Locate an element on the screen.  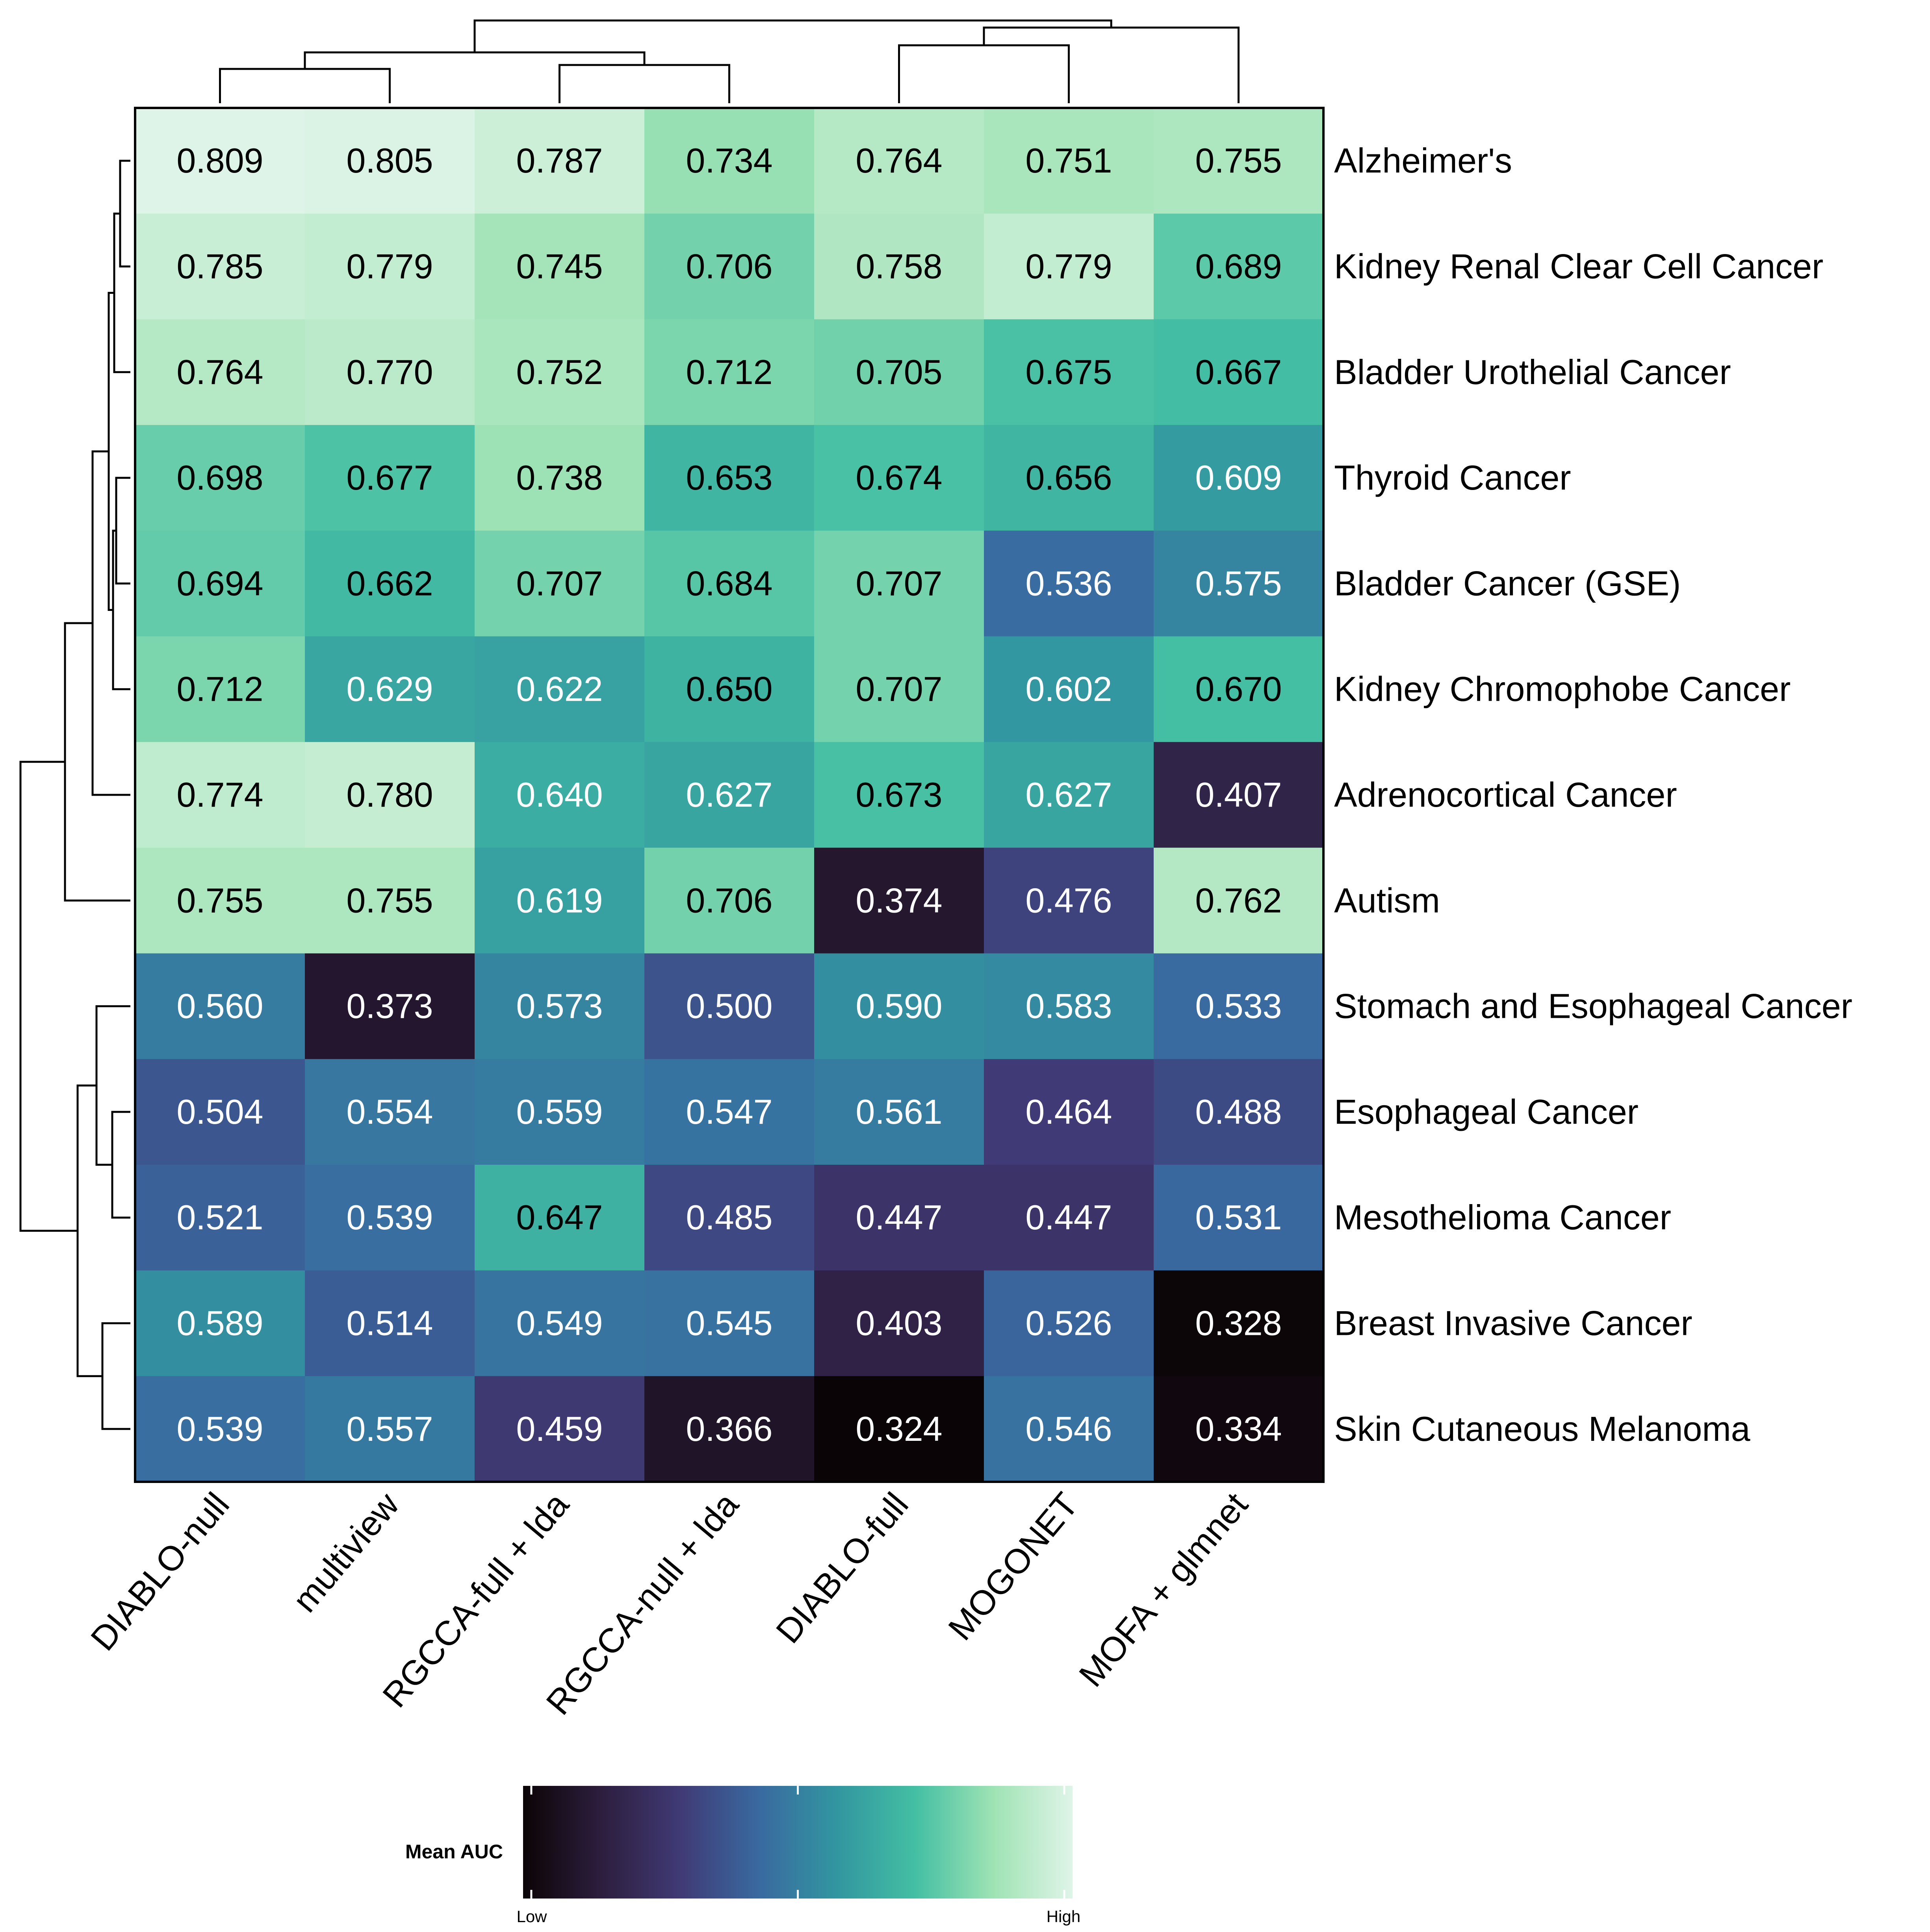
cell-value-label: 0.536 is located at coordinates (1068, 583).